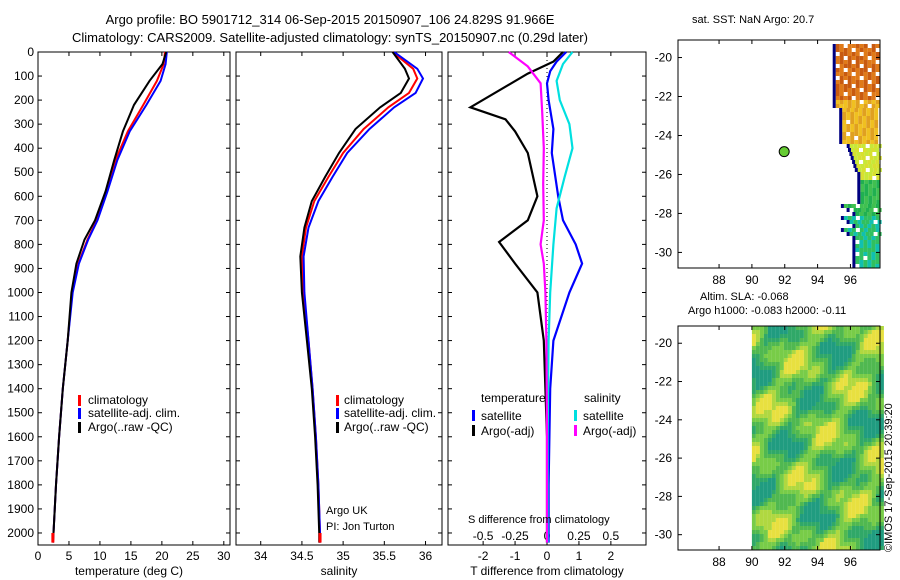 The width and height of the screenshot is (900, 580). Describe the element at coordinates (24, 172) in the screenshot. I see `depth-tick-label: 500` at that location.